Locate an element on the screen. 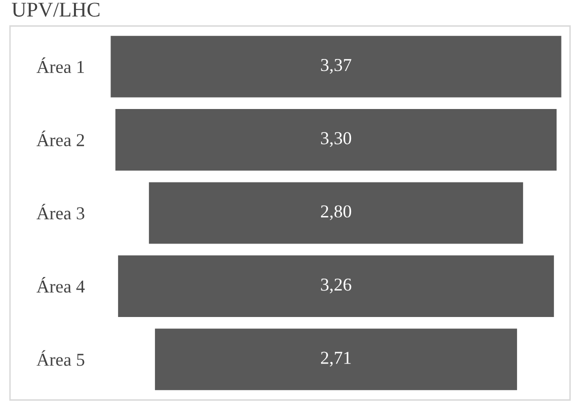  category-label: Área 3 is located at coordinates (60, 212).